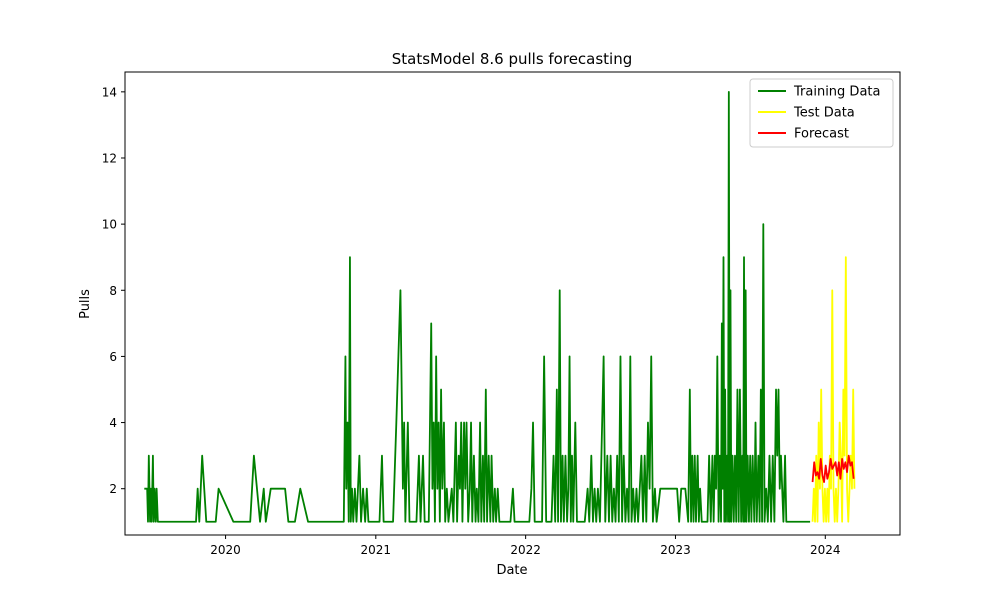 This screenshot has width=1000, height=600. What do you see at coordinates (836, 92) in the screenshot?
I see `legend-label: Training Data` at bounding box center [836, 92].